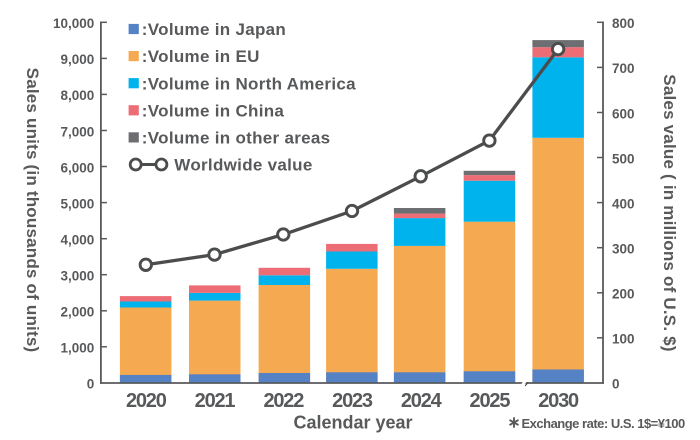  What do you see at coordinates (352, 422) in the screenshot?
I see `svg-text: Calendar year` at bounding box center [352, 422].